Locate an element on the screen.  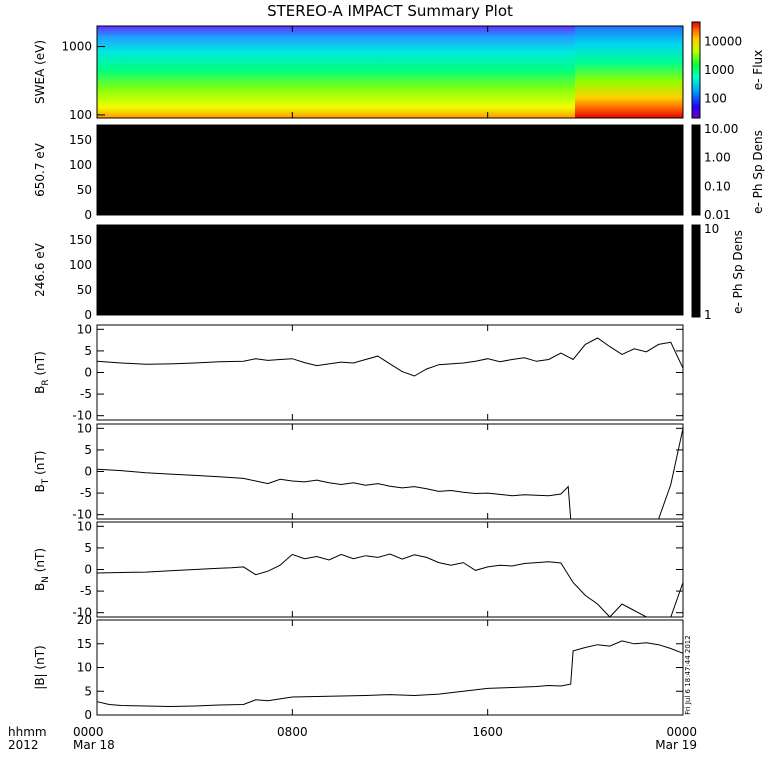
br-ytick-label-1: -5 is located at coordinates (86, 394).